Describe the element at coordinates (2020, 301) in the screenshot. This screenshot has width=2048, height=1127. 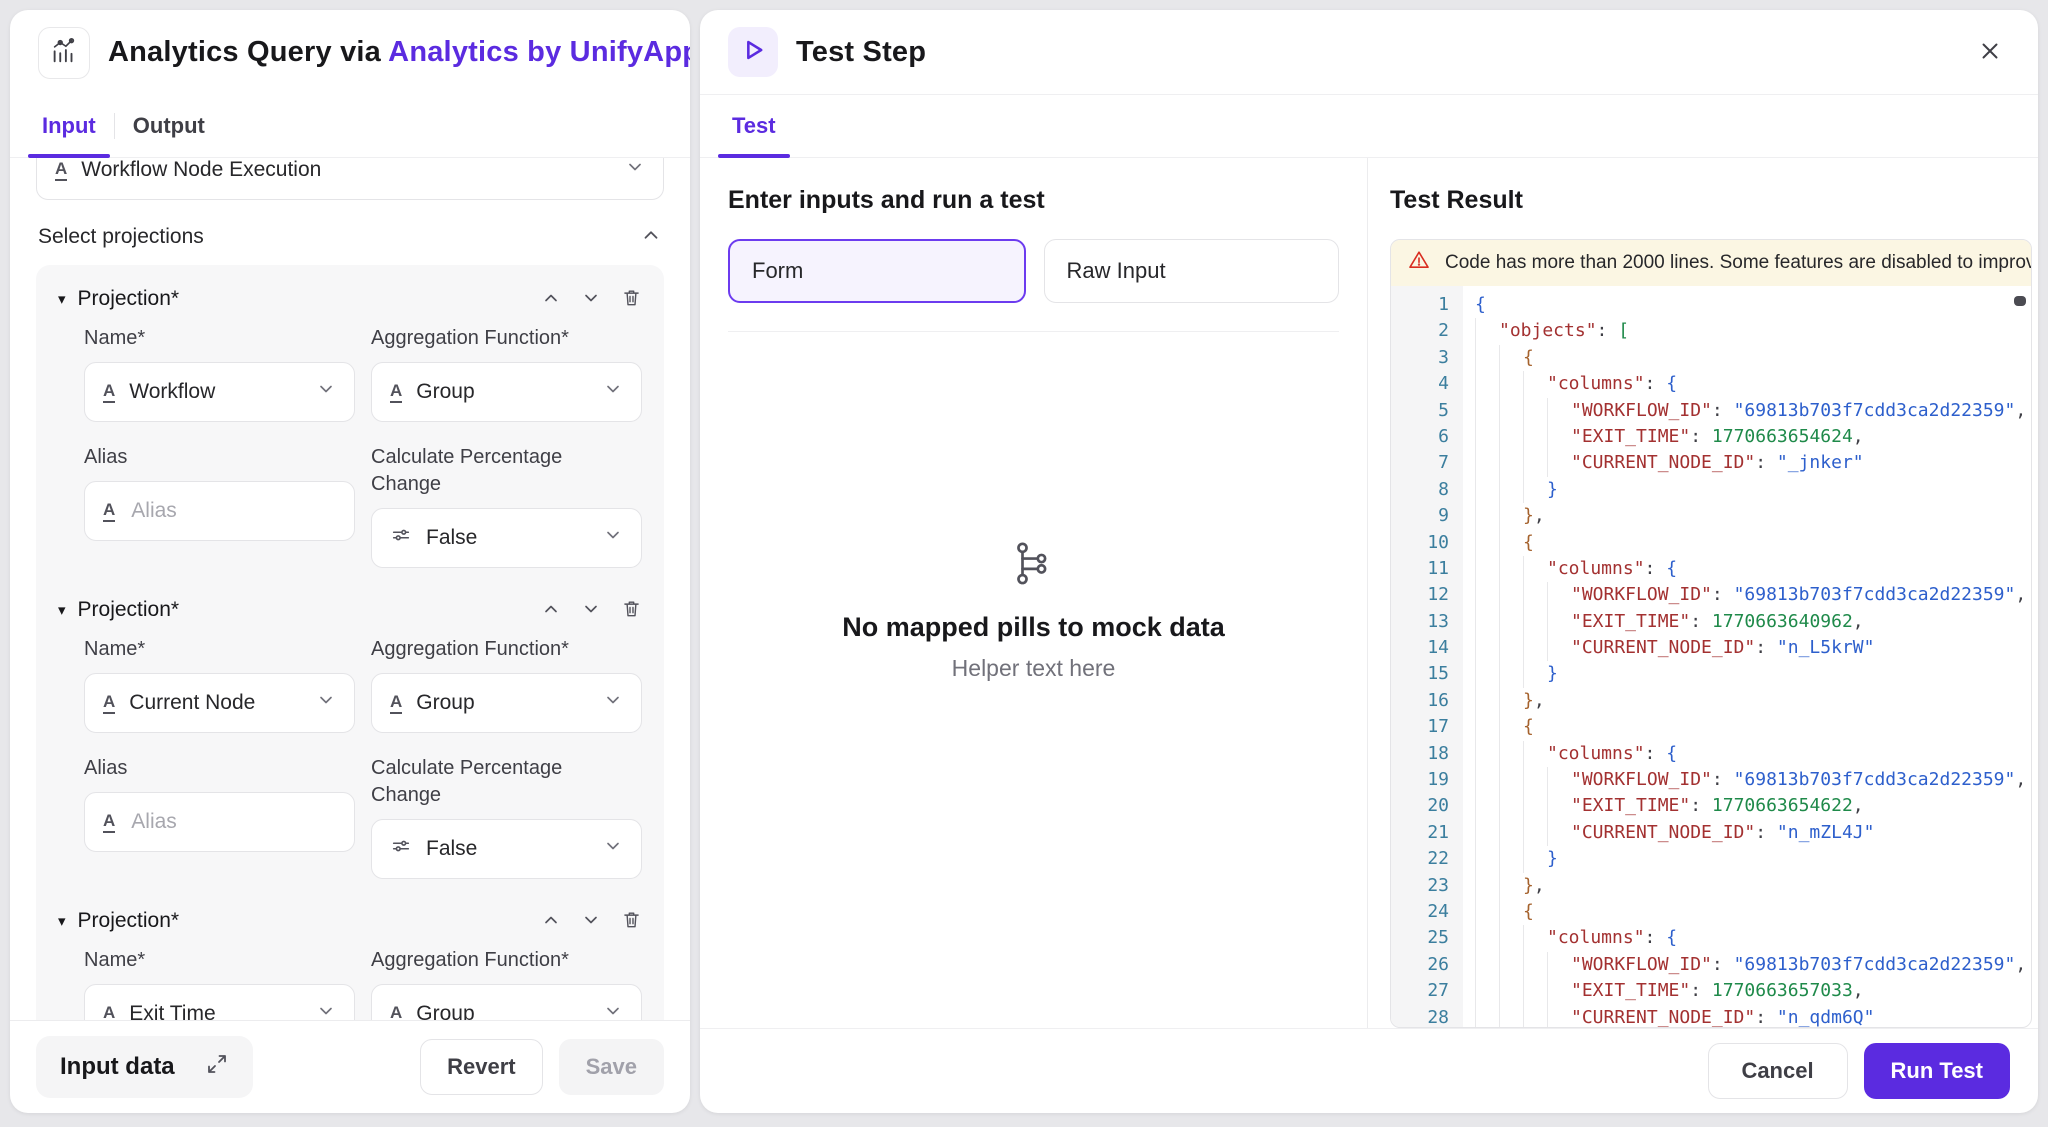
I see `editor-scrollbar-thumb` at that location.